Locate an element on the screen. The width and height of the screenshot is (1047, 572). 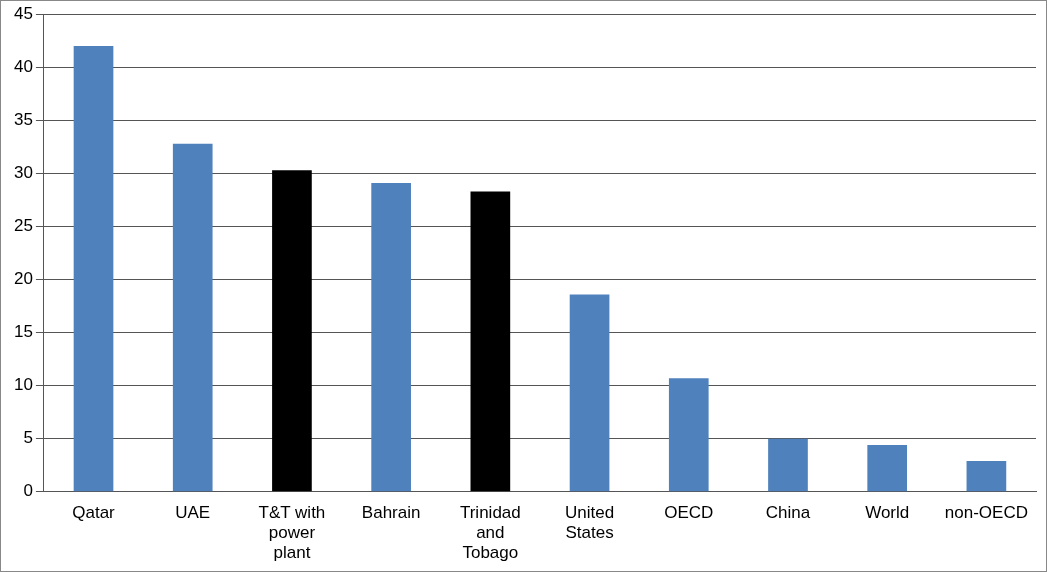
y-tick-label: 30 is located at coordinates (23, 173).